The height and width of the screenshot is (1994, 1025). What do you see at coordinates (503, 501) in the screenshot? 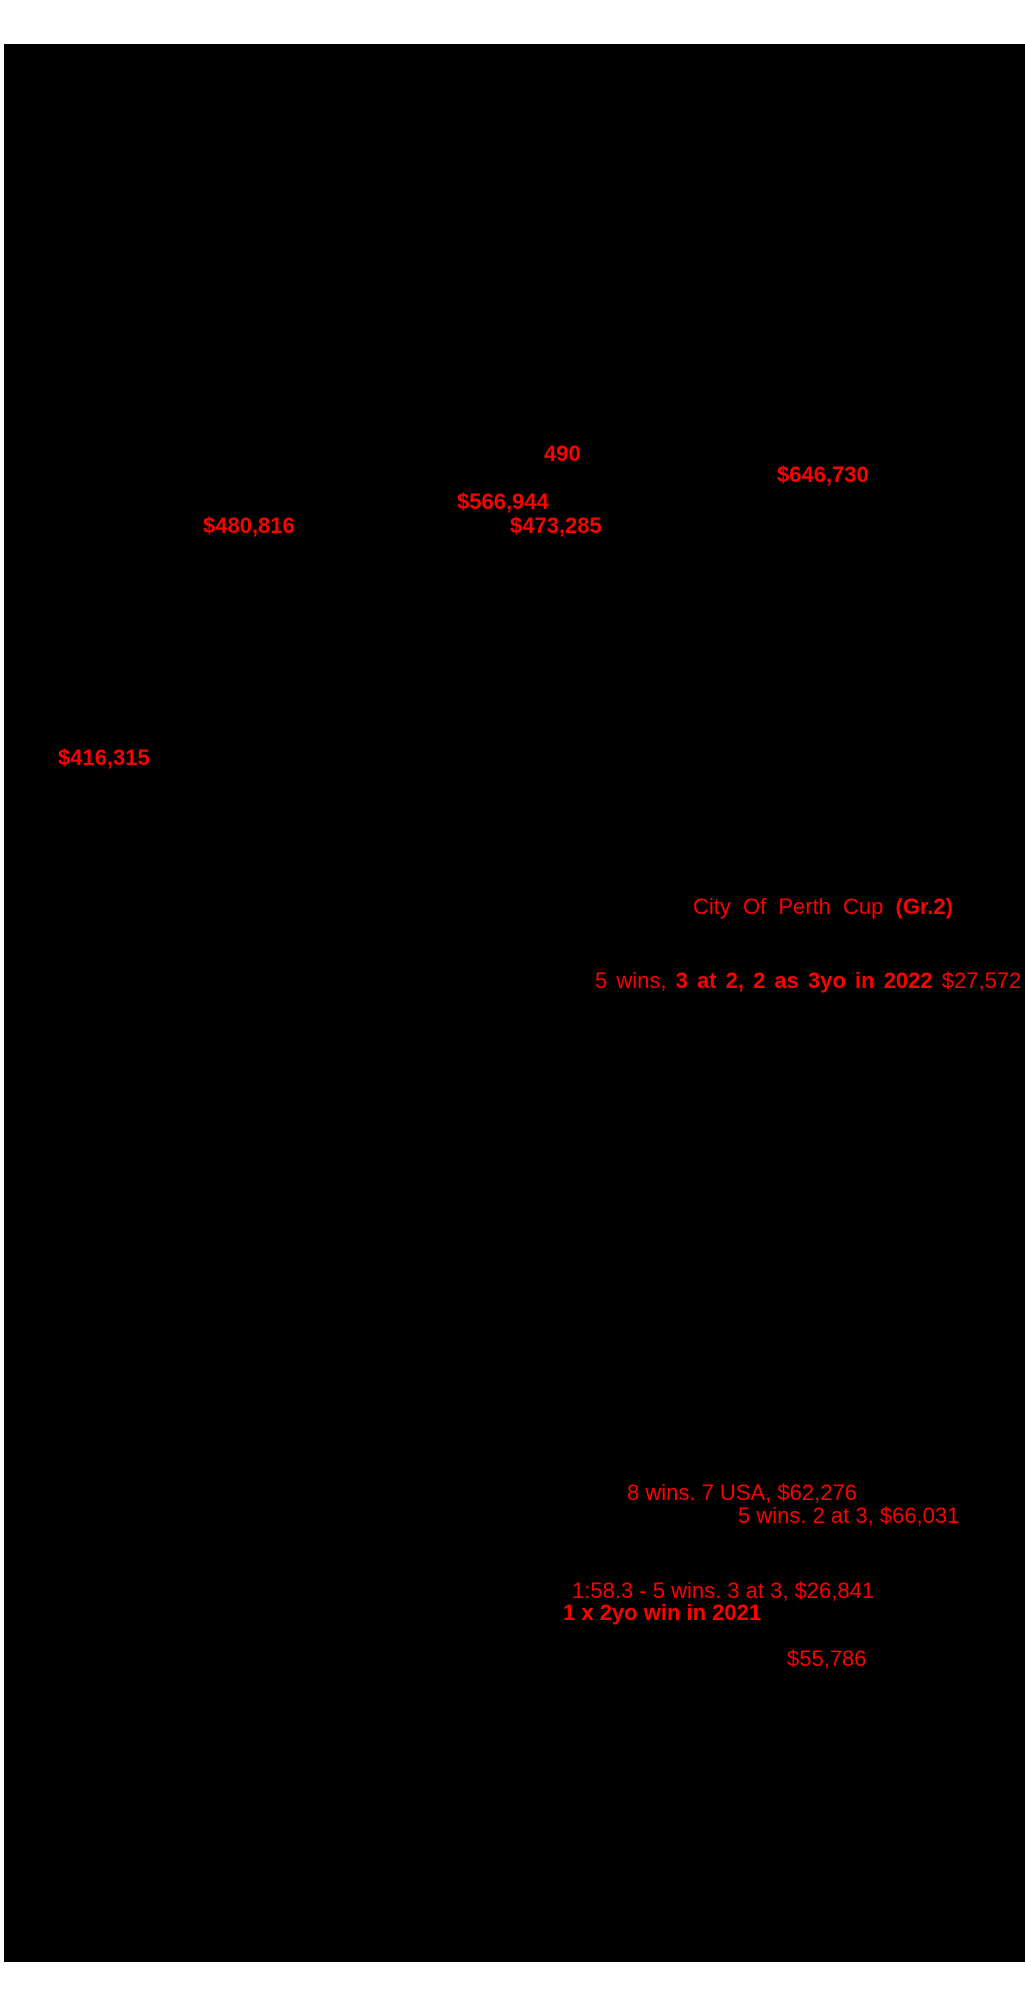
I see `note-earnings-566944: $566,944` at bounding box center [503, 501].